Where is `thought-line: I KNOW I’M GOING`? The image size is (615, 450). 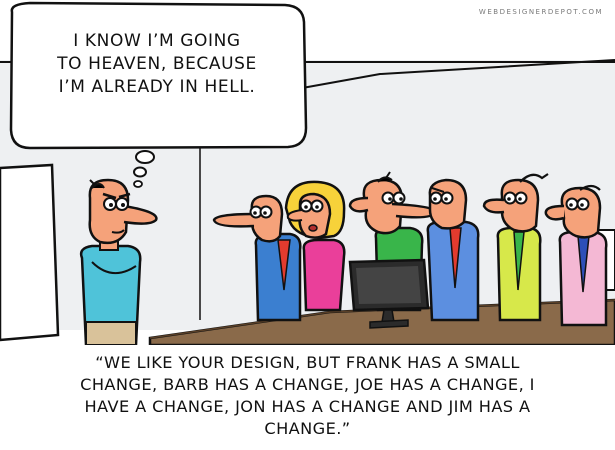 thought-line: I KNOW I’M GOING is located at coordinates (157, 41).